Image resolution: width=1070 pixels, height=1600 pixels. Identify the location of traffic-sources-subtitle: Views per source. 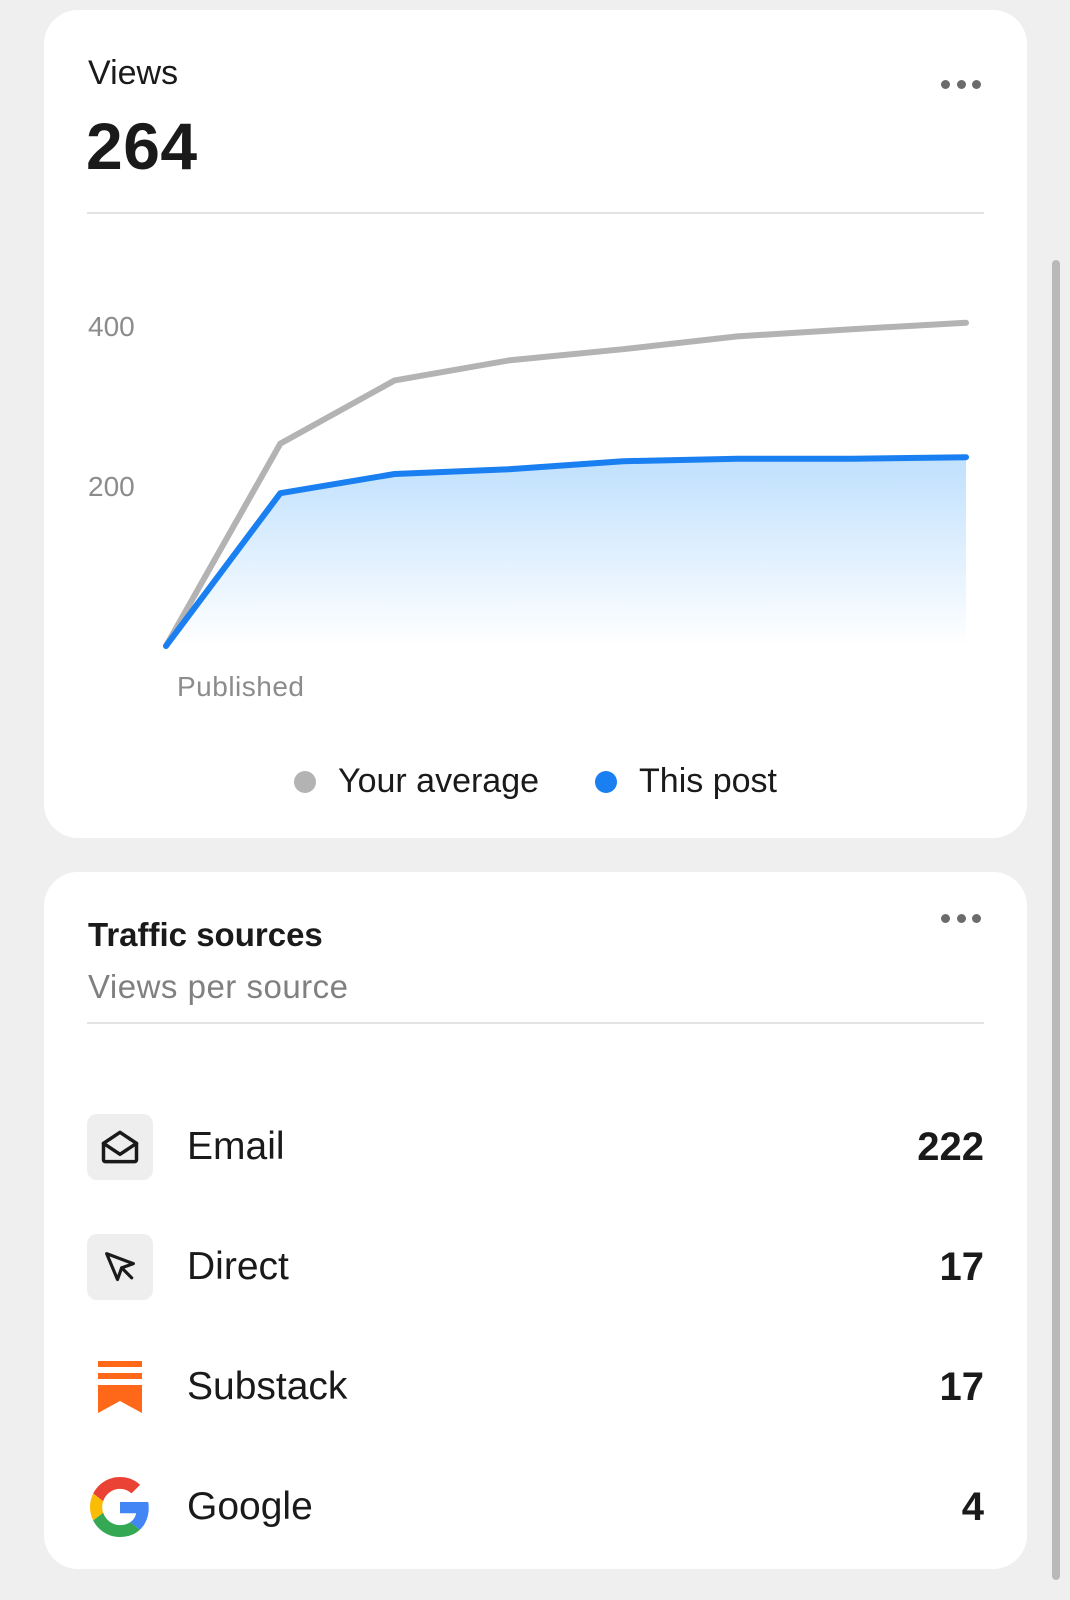
(218, 986).